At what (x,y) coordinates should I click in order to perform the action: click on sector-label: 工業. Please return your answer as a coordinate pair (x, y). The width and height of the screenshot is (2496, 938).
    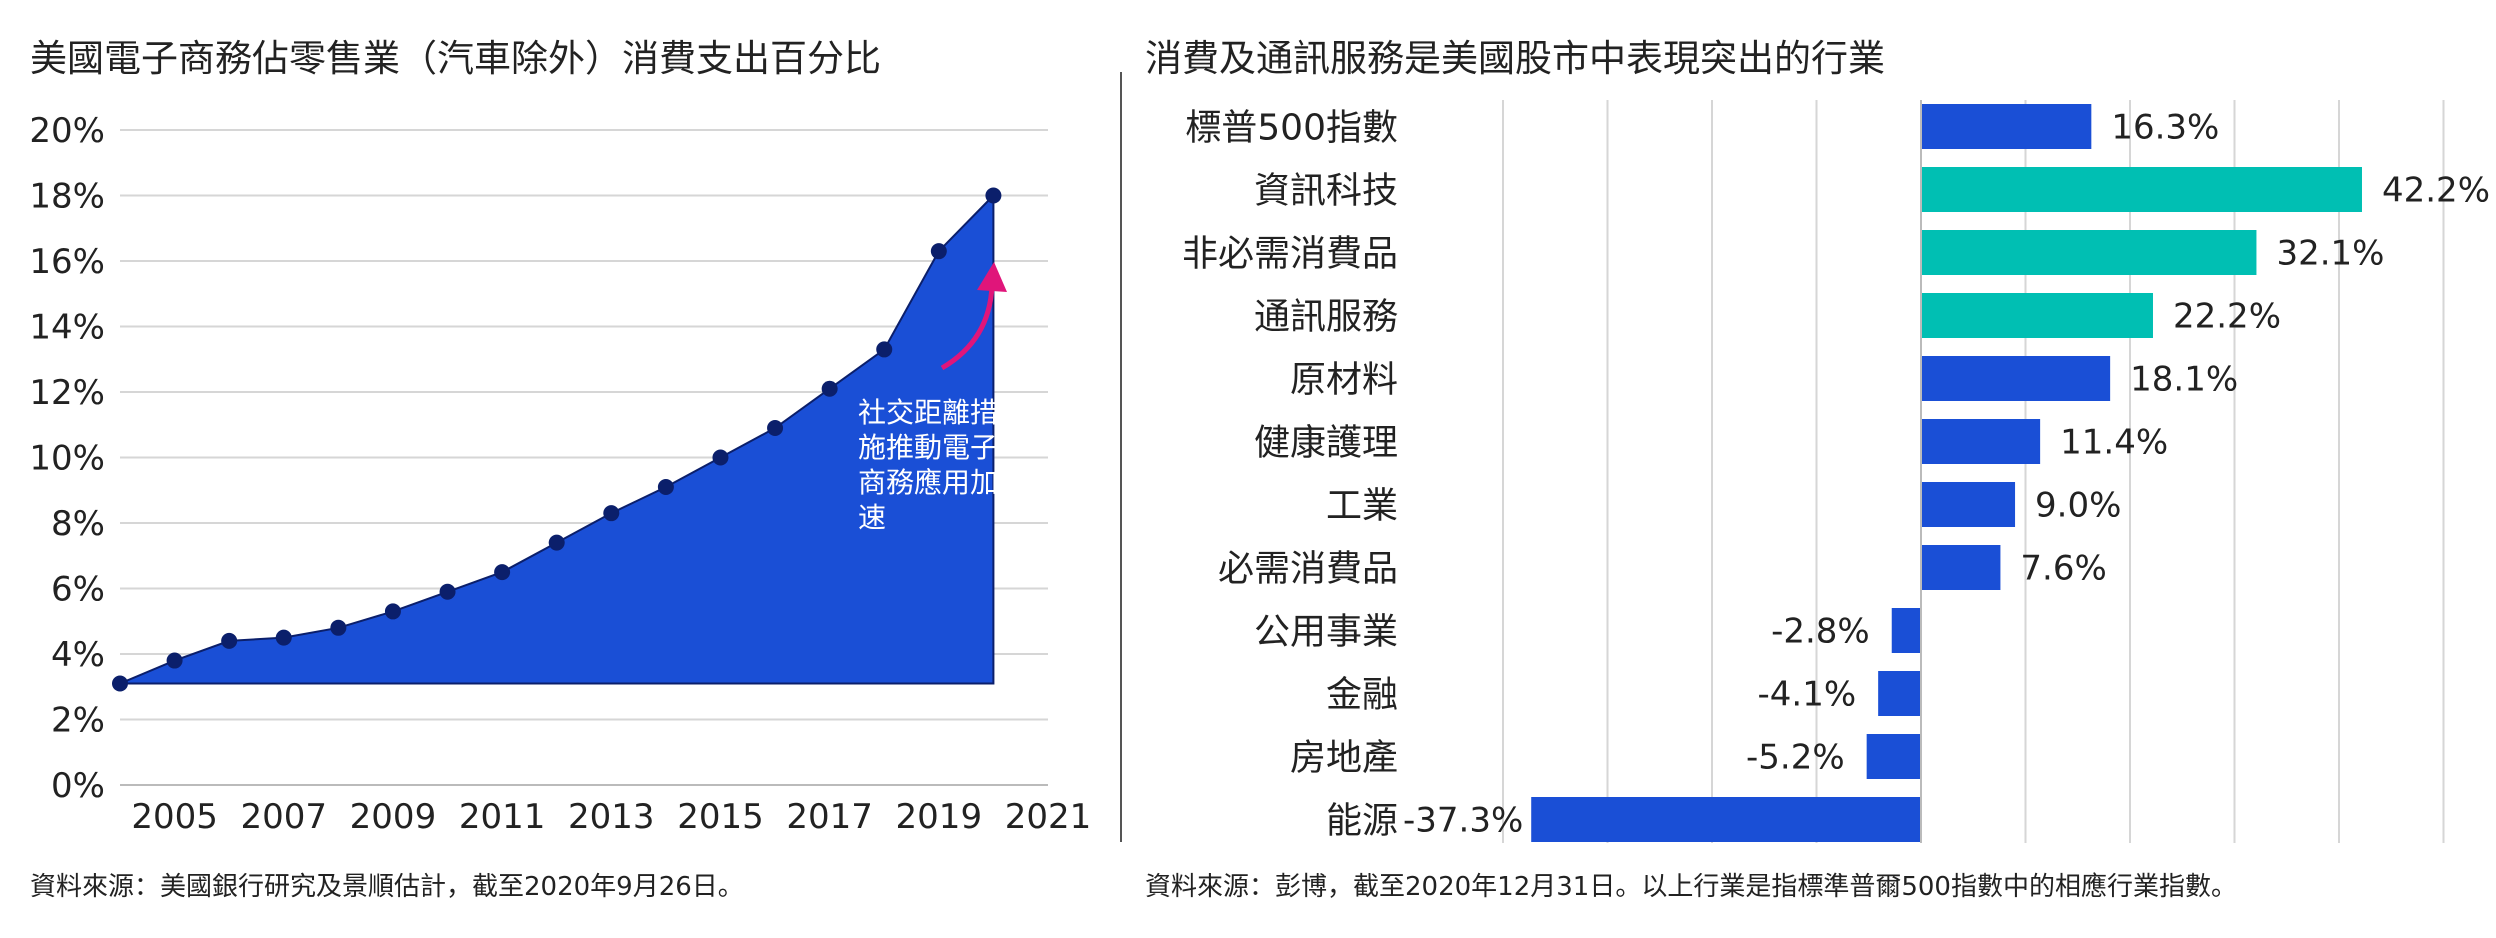
    Looking at the image, I should click on (1362, 506).